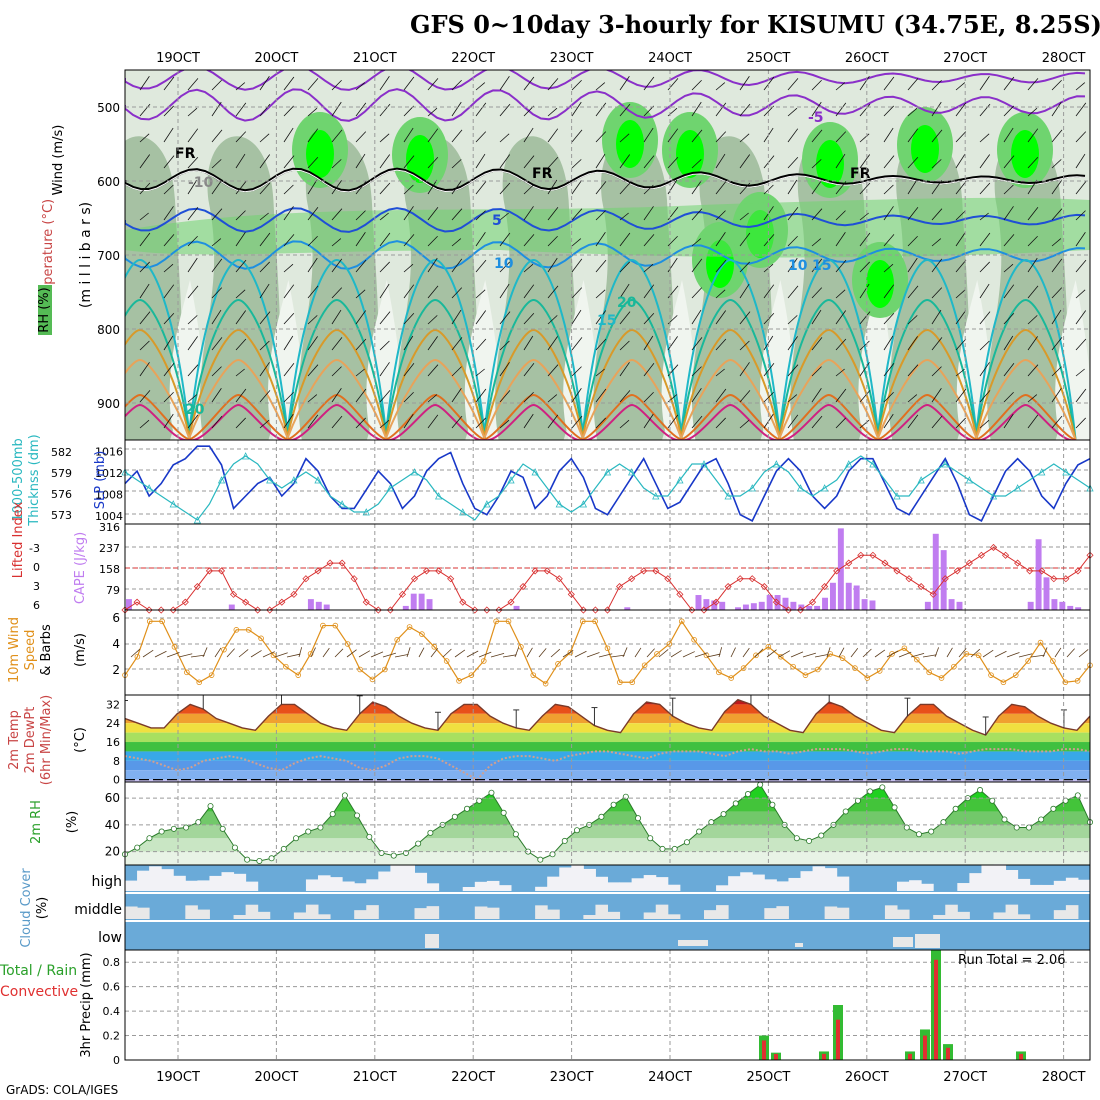 The height and width of the screenshot is (1100, 1100). I want to click on isotherm-label: -10, so click(201, 183).